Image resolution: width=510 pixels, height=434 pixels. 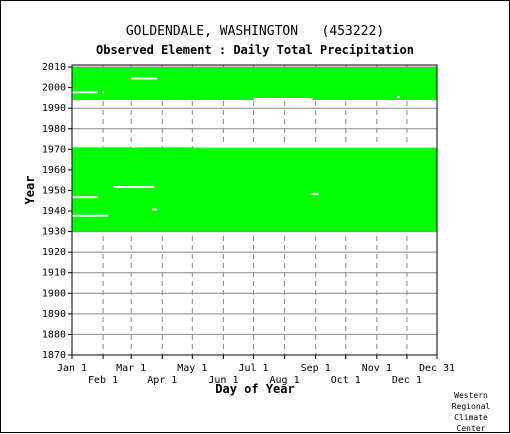 I want to click on y-tick-label: 2010, so click(x=54, y=67).